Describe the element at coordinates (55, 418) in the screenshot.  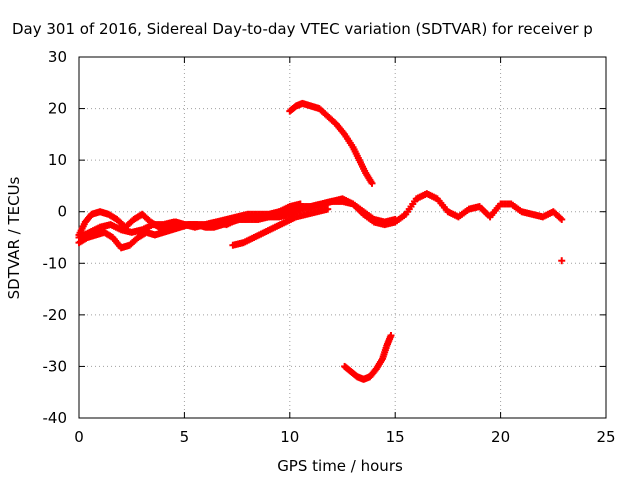
I see `y-tick-label: -40` at that location.